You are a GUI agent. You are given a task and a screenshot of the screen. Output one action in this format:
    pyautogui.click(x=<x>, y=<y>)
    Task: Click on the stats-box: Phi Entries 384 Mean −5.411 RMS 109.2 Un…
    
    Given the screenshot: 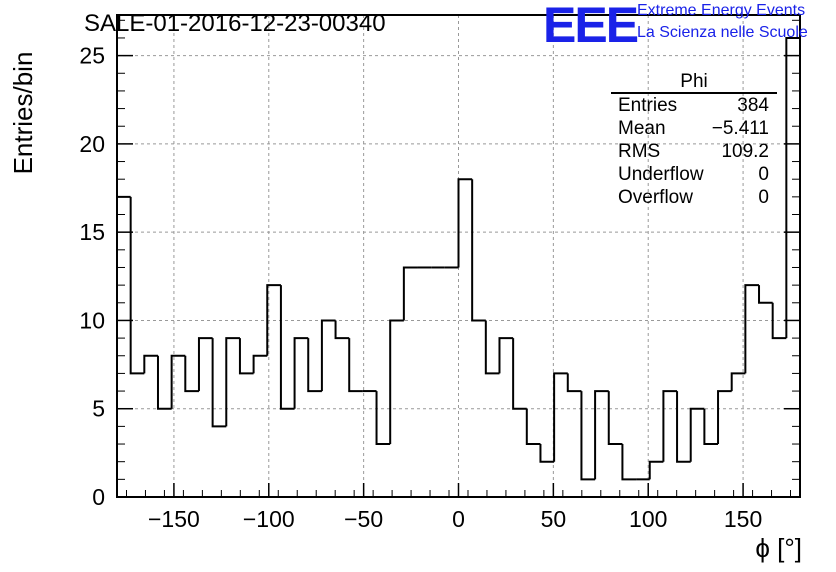 What is the action you would take?
    pyautogui.click(x=694, y=140)
    